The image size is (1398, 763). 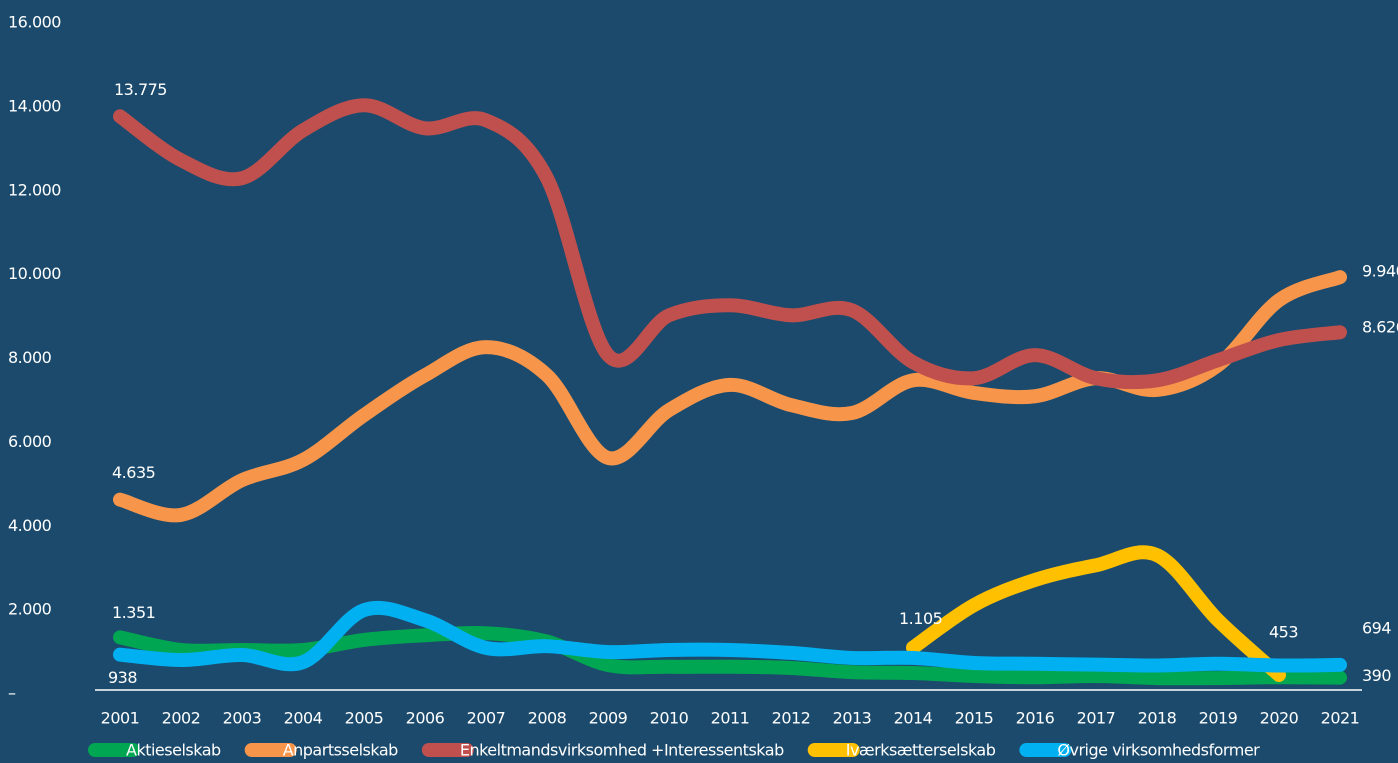 I want to click on y-tick-label: 12.000, so click(x=34, y=189).